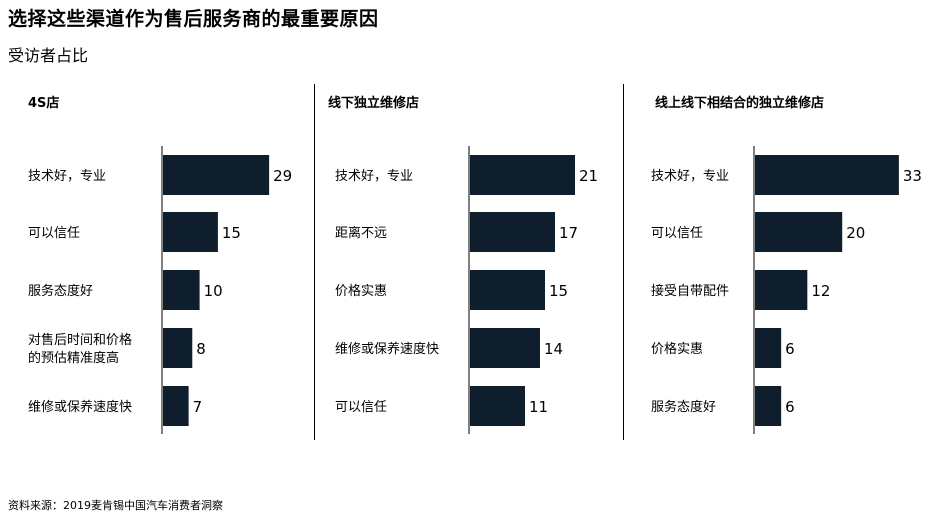 The width and height of the screenshot is (933, 516). What do you see at coordinates (690, 291) in the screenshot?
I see `category-label-online-offline-2: 接受自带配件` at bounding box center [690, 291].